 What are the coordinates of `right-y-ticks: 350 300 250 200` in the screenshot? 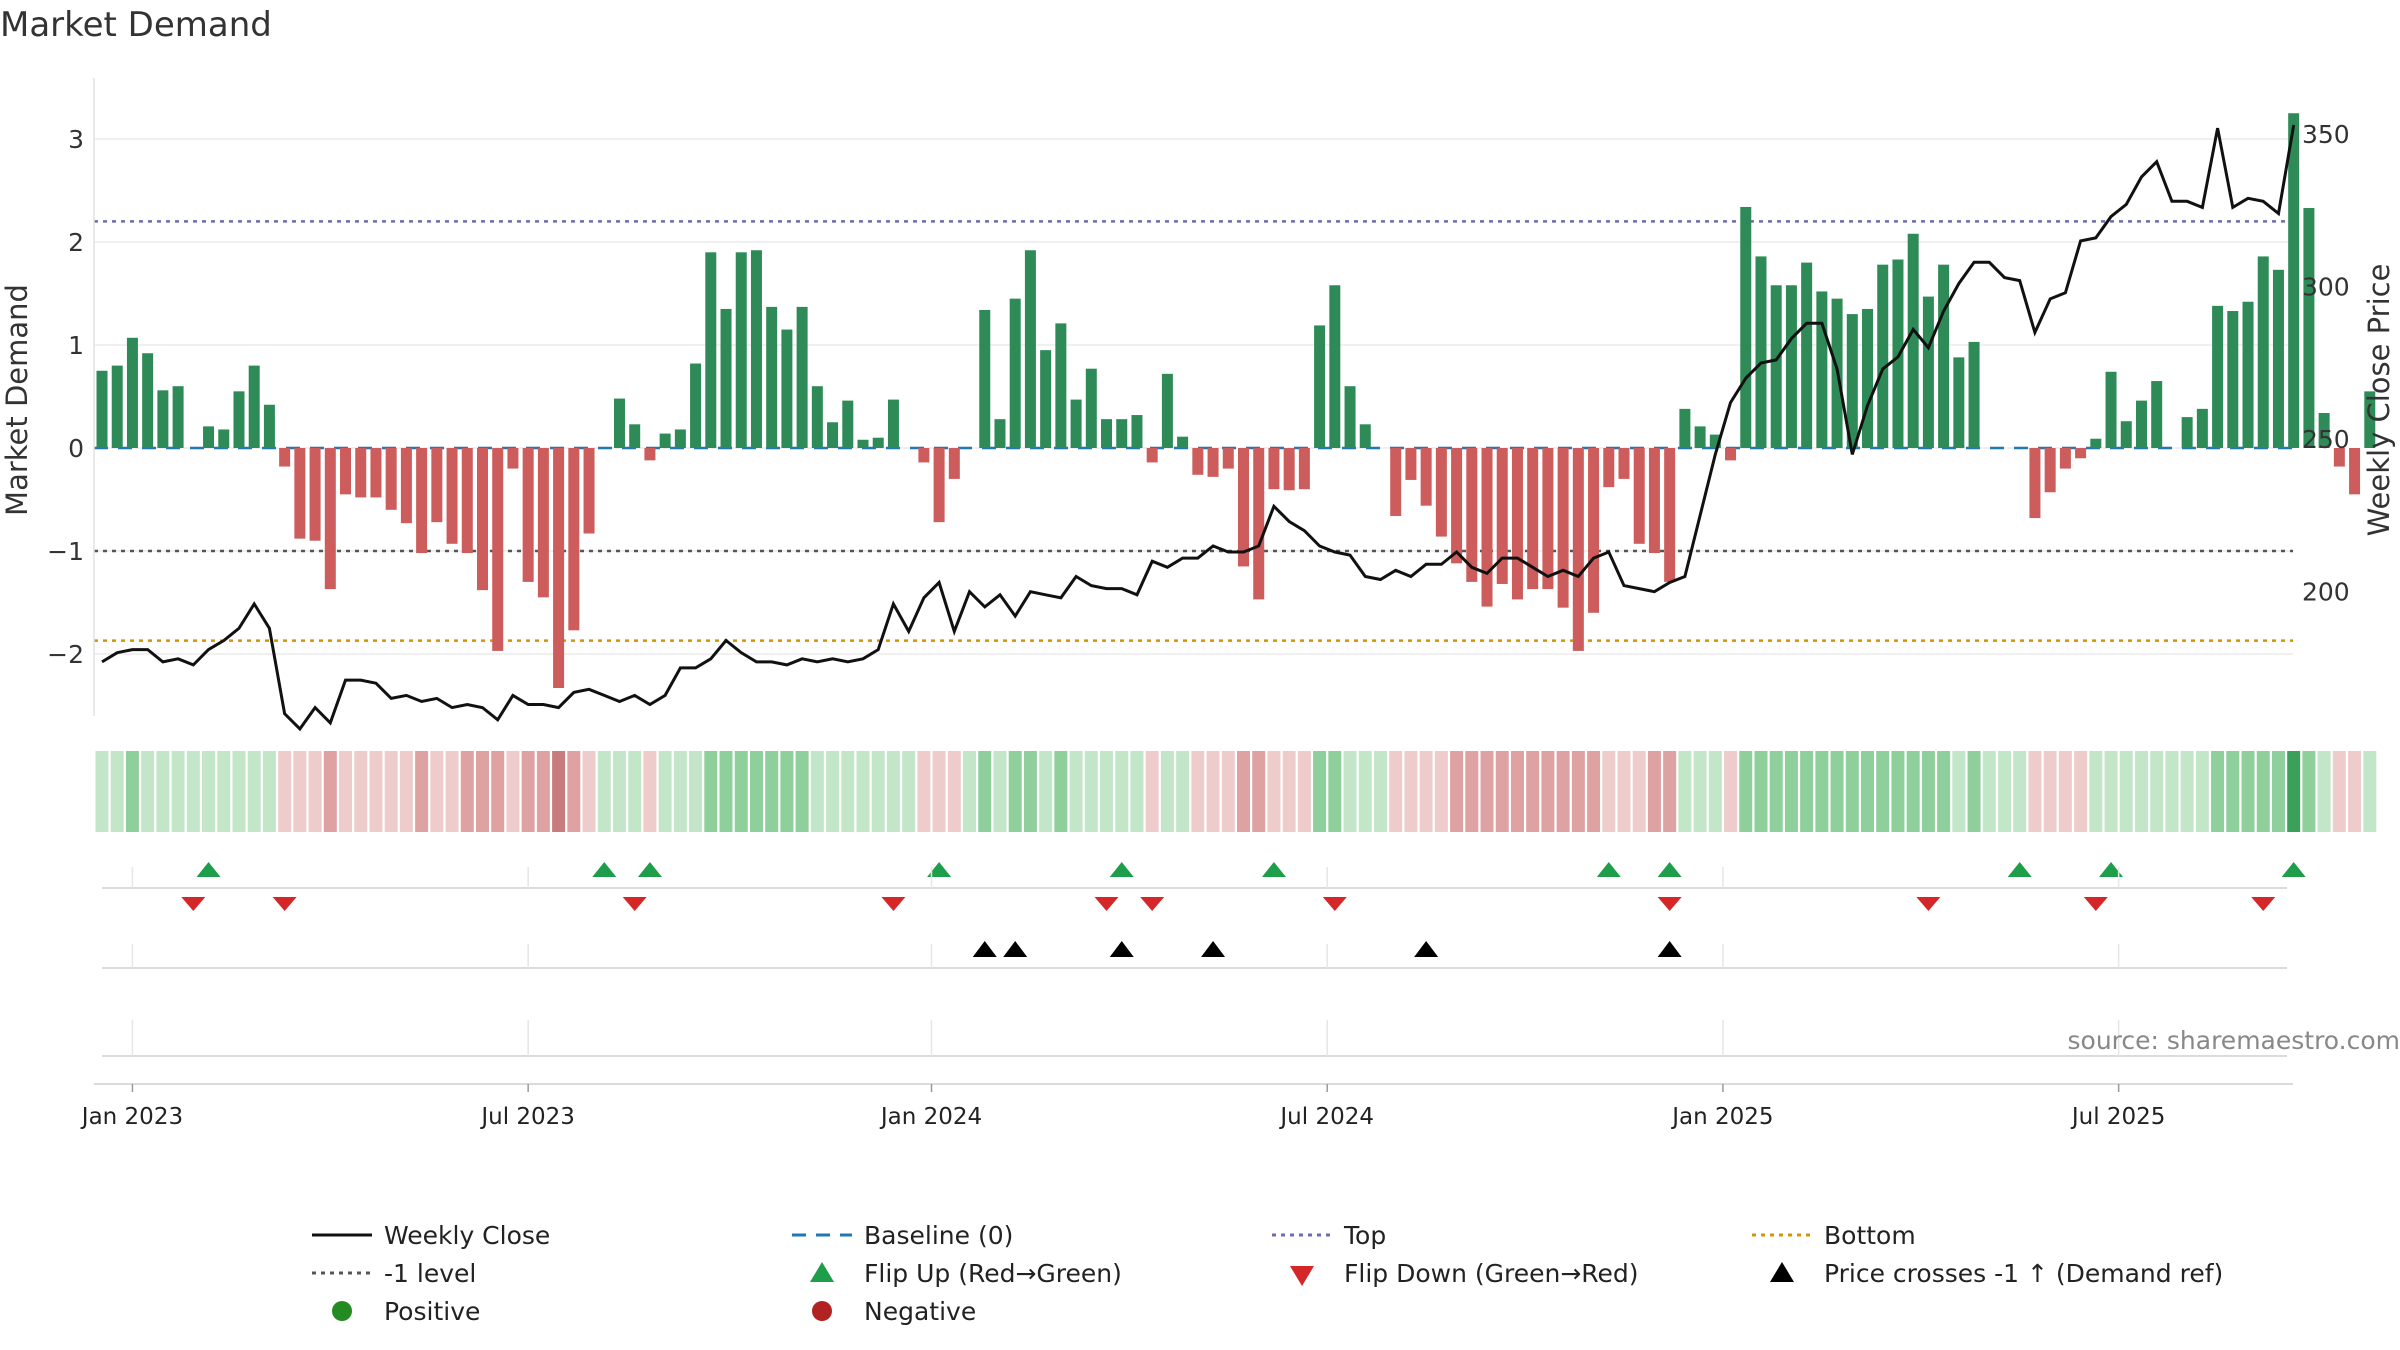 It's located at (2326, 363).